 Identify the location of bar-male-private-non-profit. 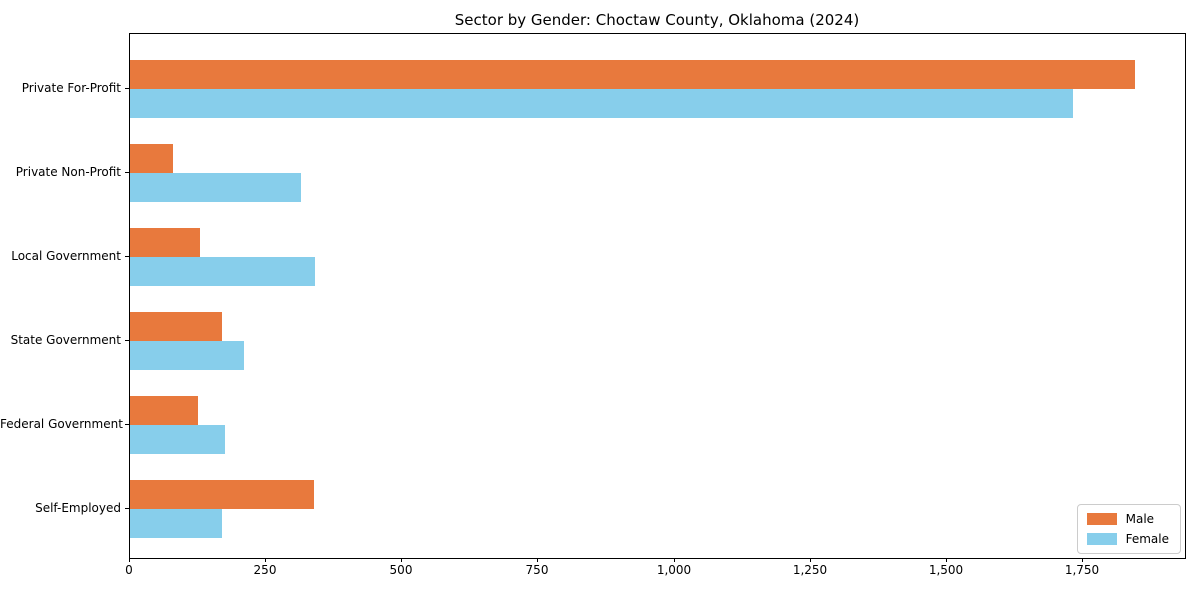
(151, 158).